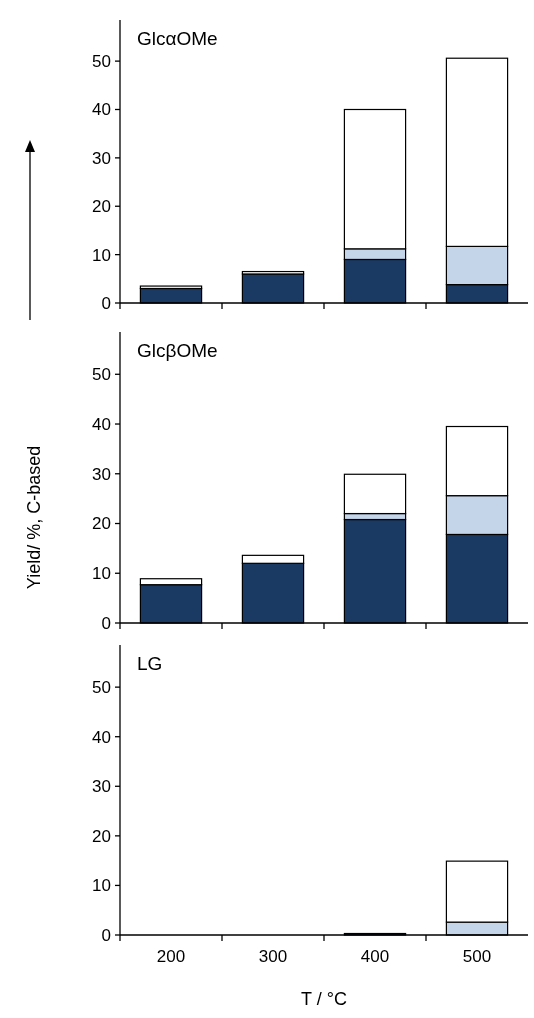 This screenshot has width=534, height=1018. I want to click on chart-title: GlcβOMe, so click(177, 350).